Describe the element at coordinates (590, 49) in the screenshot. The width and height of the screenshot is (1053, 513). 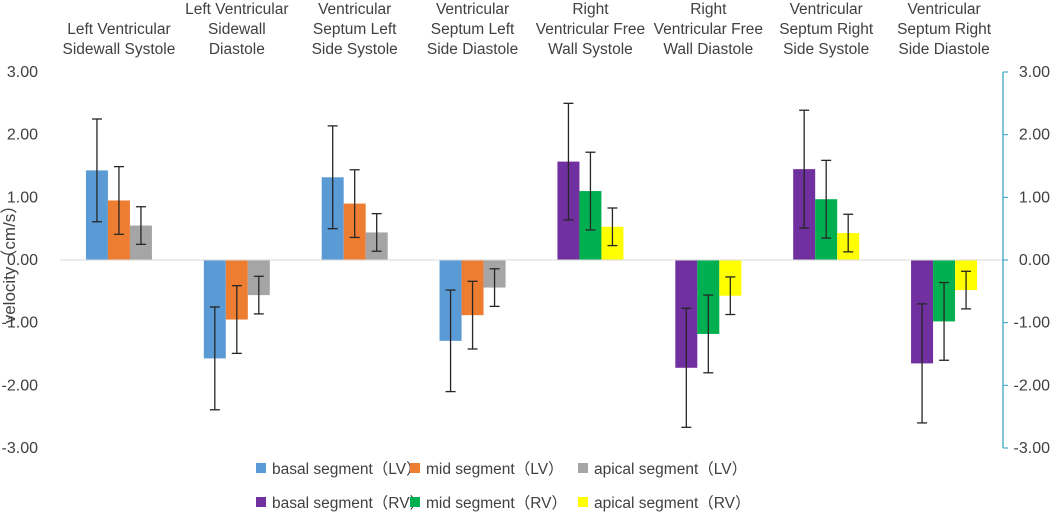
I see `category-label: Wall Systole` at that location.